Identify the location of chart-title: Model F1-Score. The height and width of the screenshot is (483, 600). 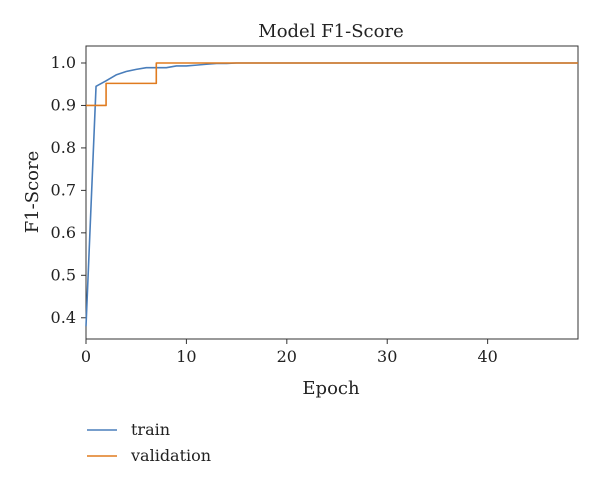
(330, 31).